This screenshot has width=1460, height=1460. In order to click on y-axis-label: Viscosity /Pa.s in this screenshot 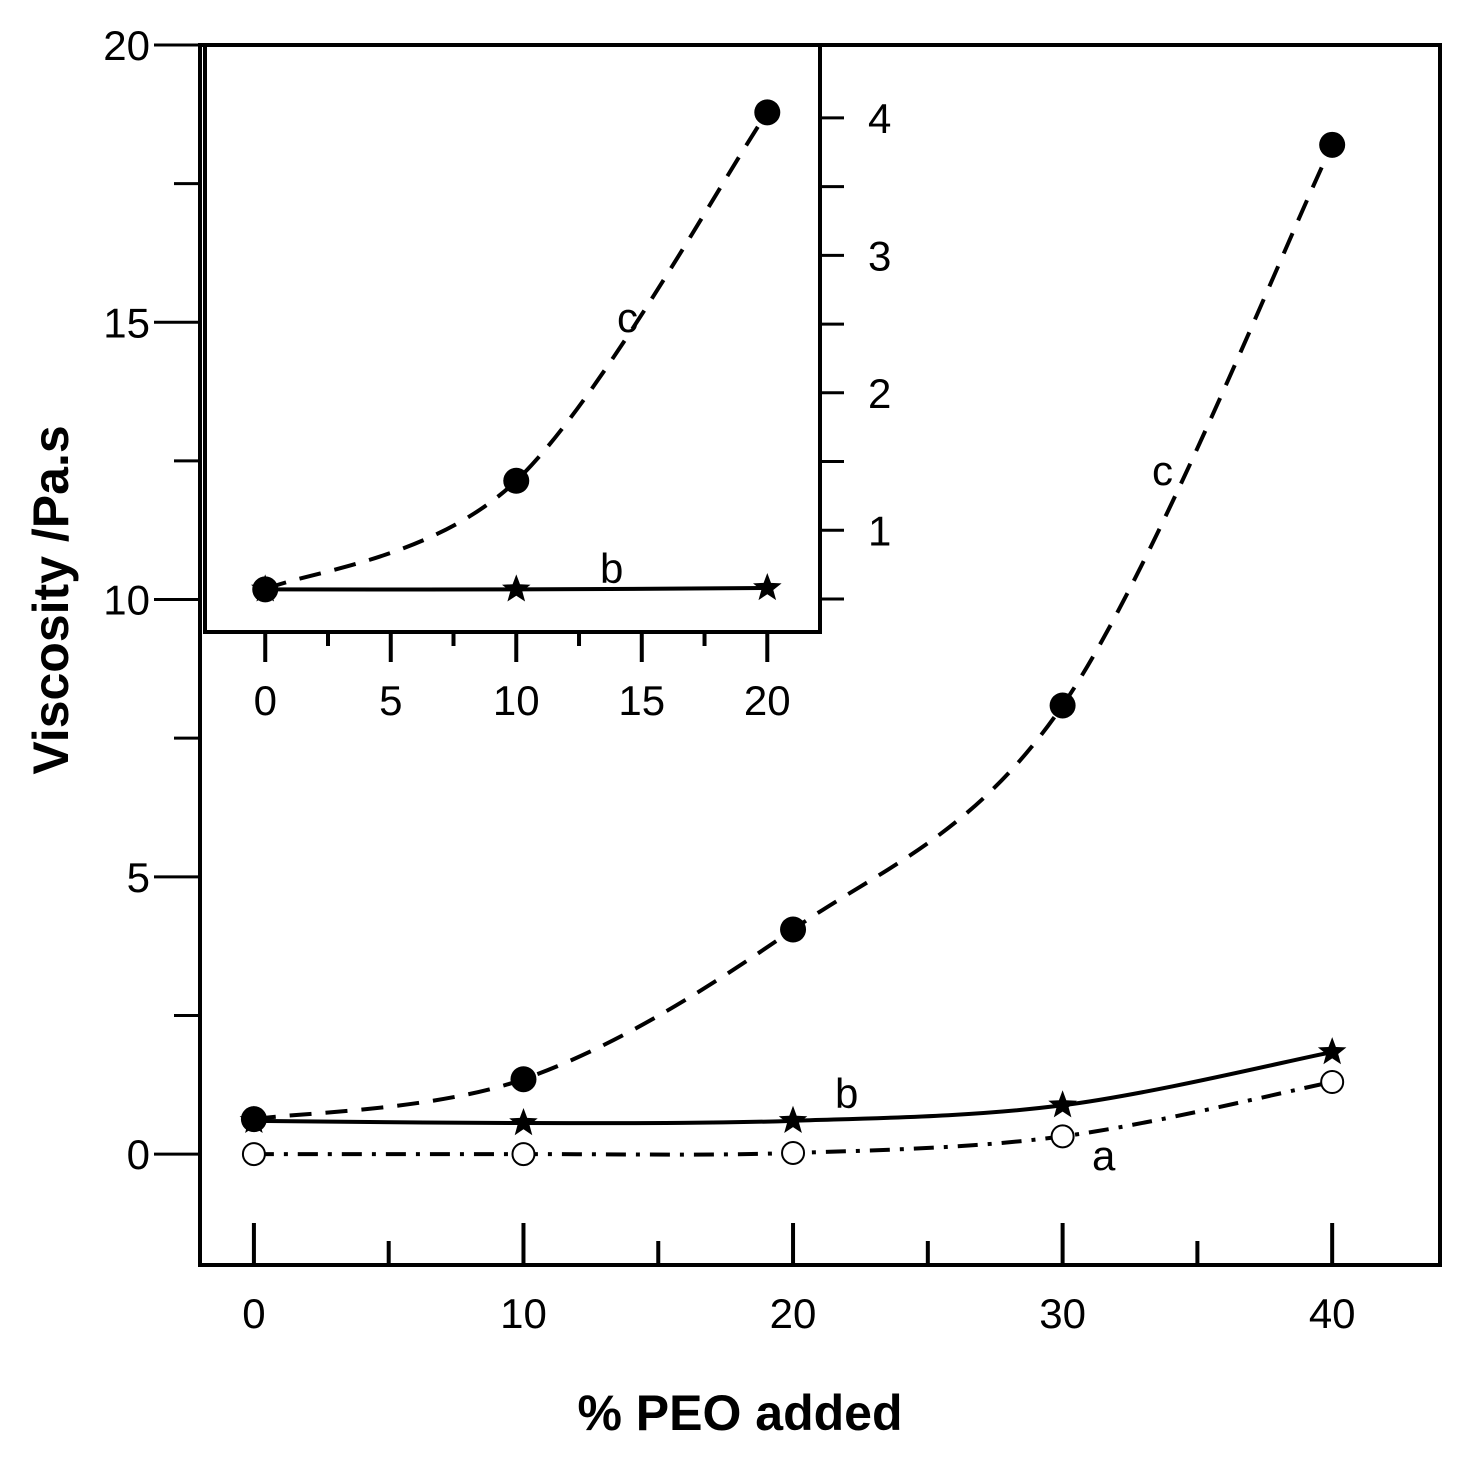, I will do `click(51, 599)`.